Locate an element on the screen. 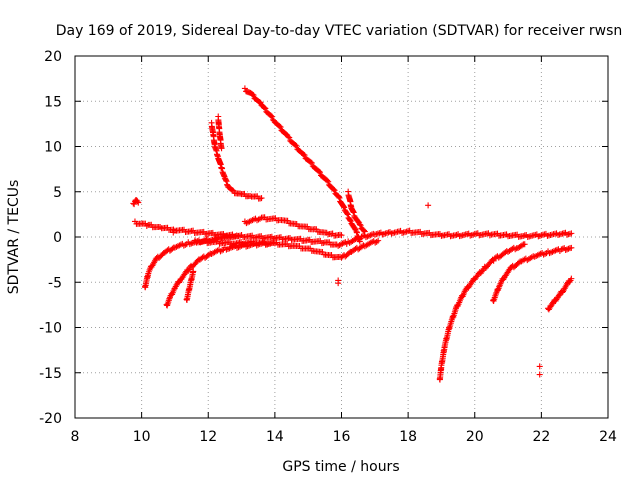 The image size is (640, 480). y-tick-label: 5 is located at coordinates (57, 193).